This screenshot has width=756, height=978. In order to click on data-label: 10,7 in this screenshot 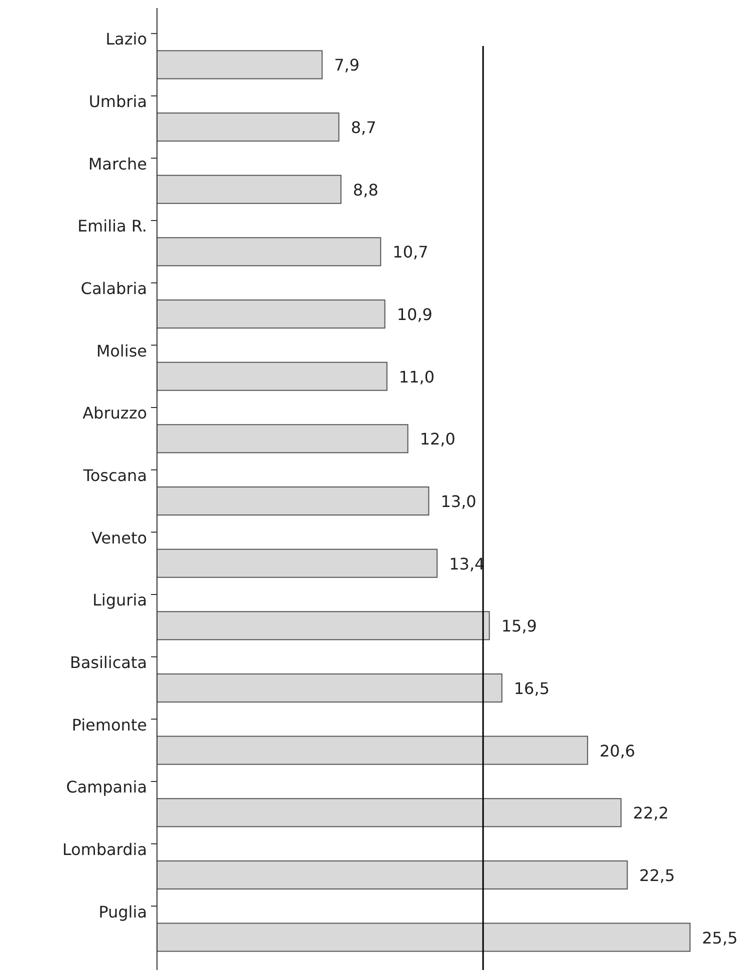, I will do `click(410, 252)`.